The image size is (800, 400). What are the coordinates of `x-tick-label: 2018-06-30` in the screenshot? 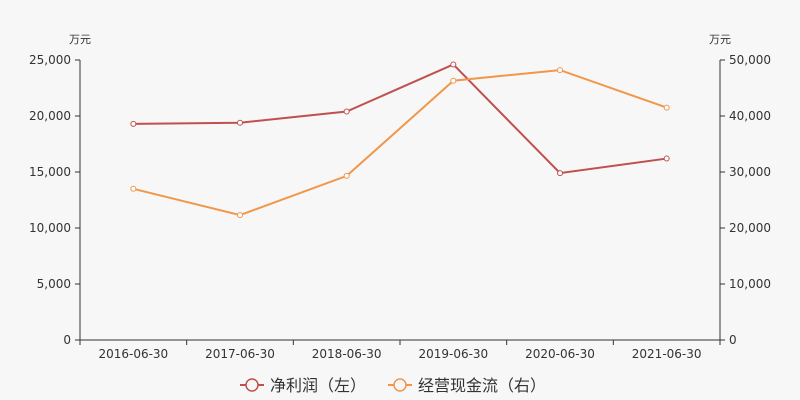 It's located at (347, 354).